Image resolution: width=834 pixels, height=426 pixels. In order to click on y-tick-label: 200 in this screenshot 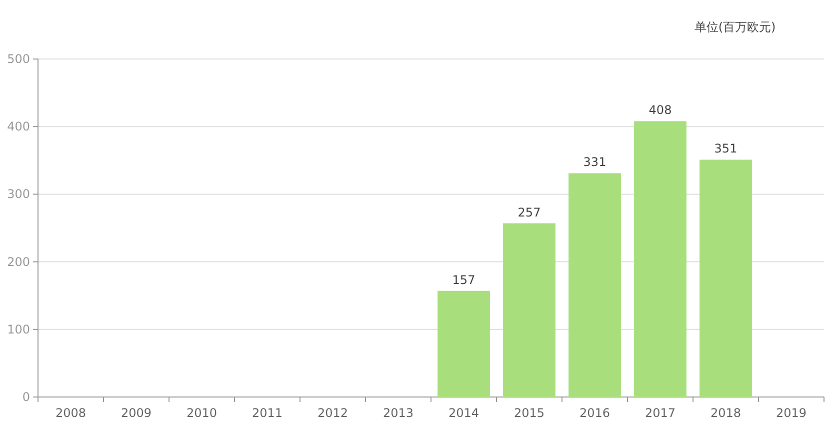, I will do `click(18, 261)`.